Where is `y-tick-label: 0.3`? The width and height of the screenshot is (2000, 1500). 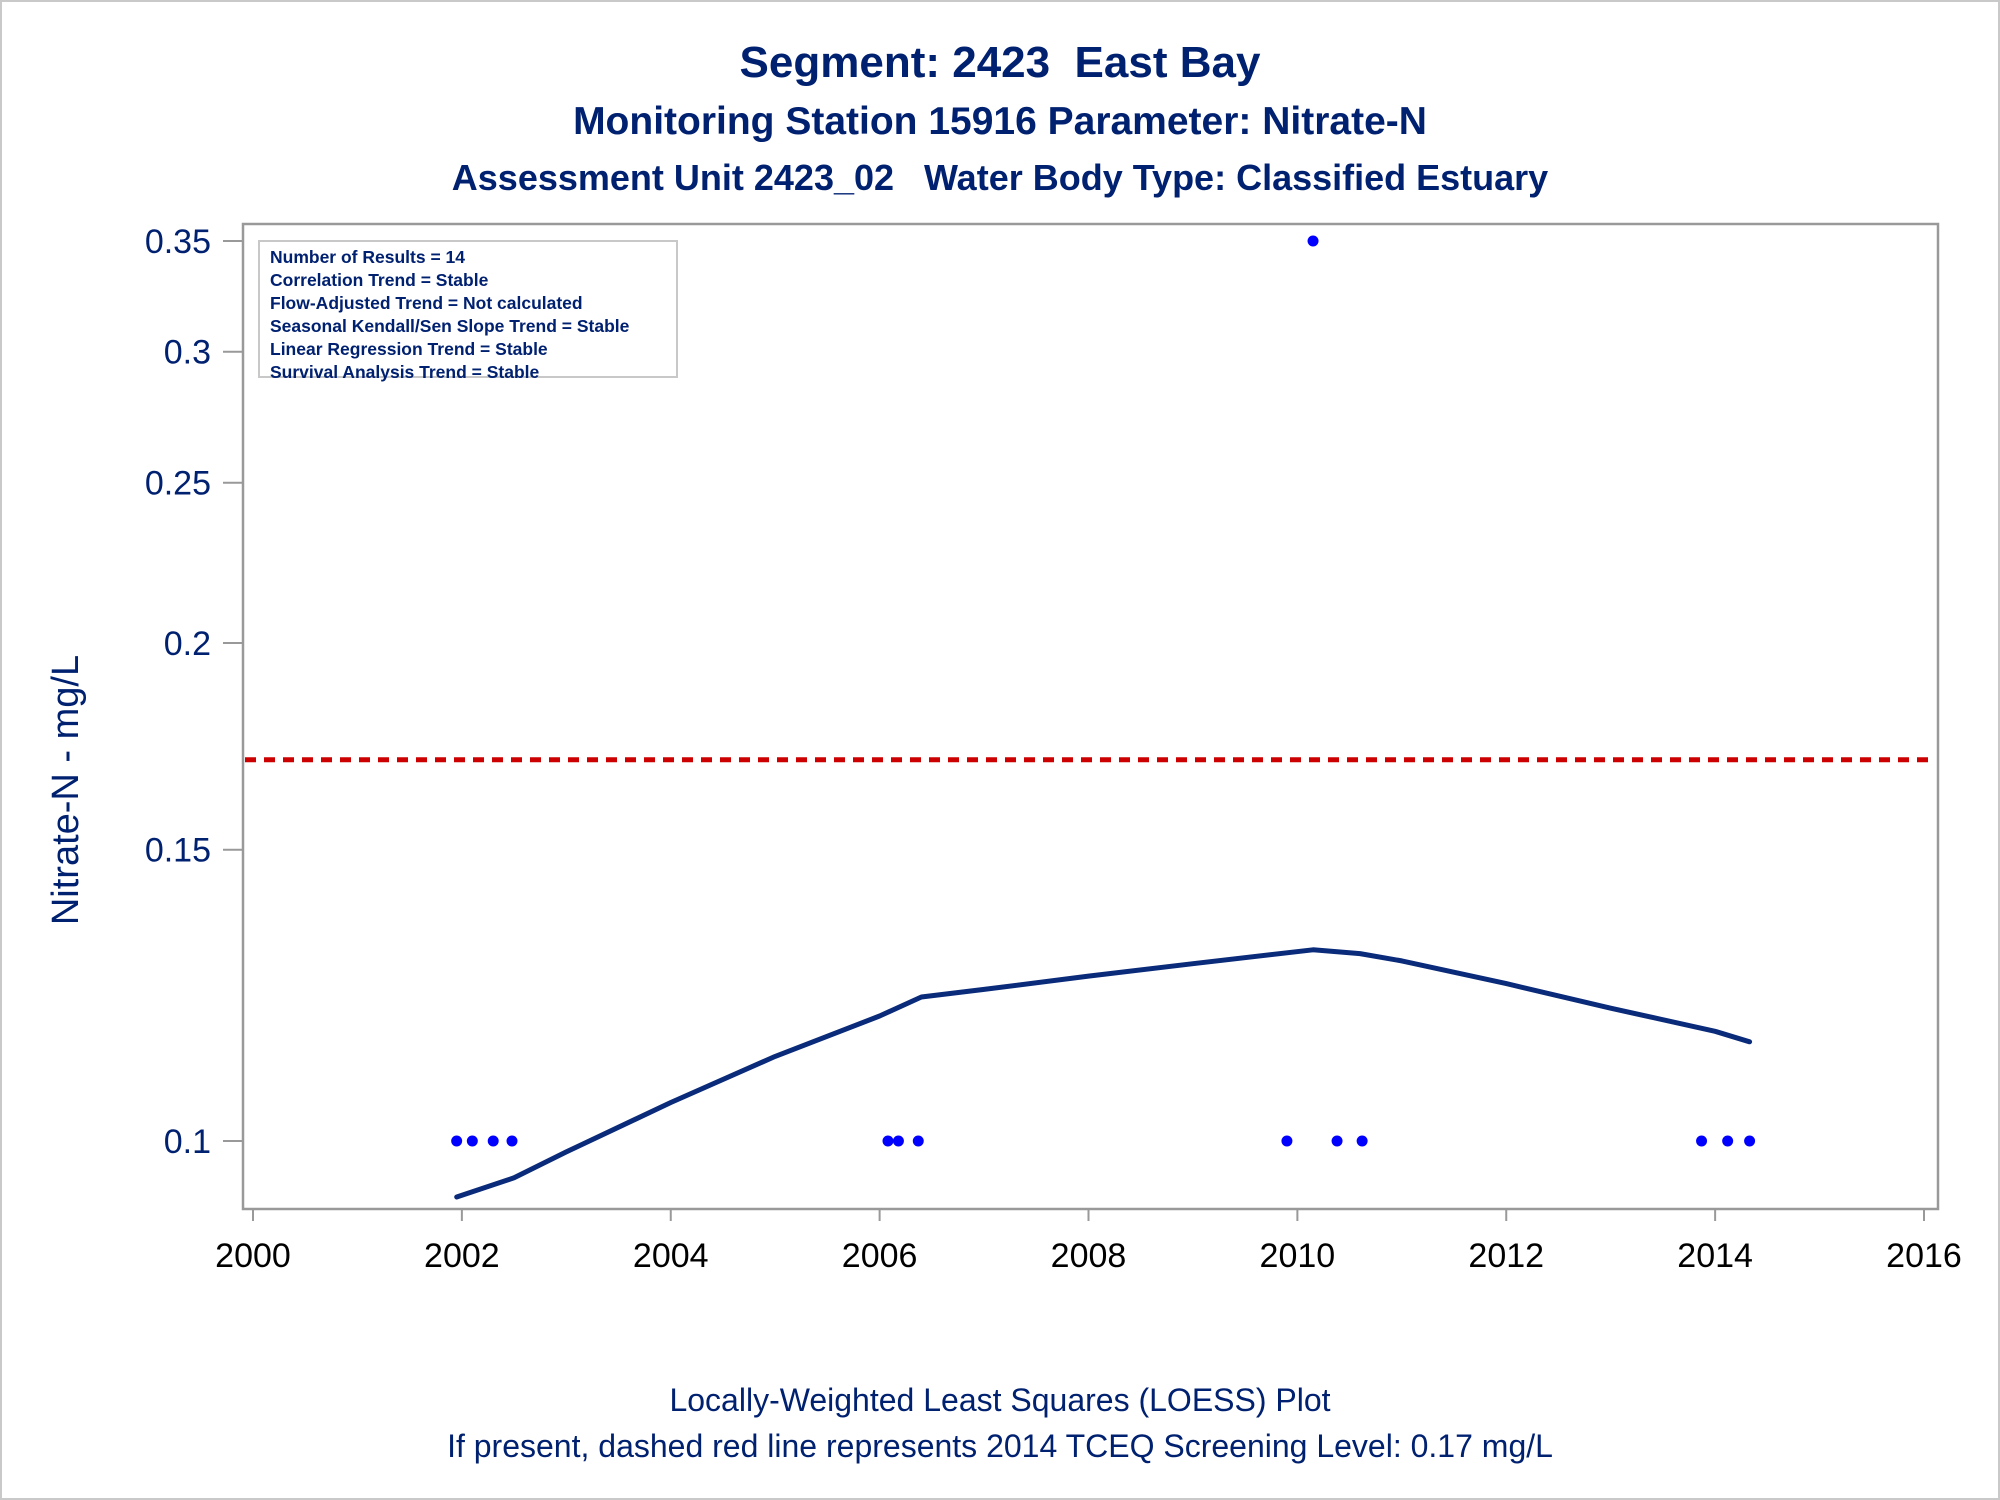 y-tick-label: 0.3 is located at coordinates (187, 353).